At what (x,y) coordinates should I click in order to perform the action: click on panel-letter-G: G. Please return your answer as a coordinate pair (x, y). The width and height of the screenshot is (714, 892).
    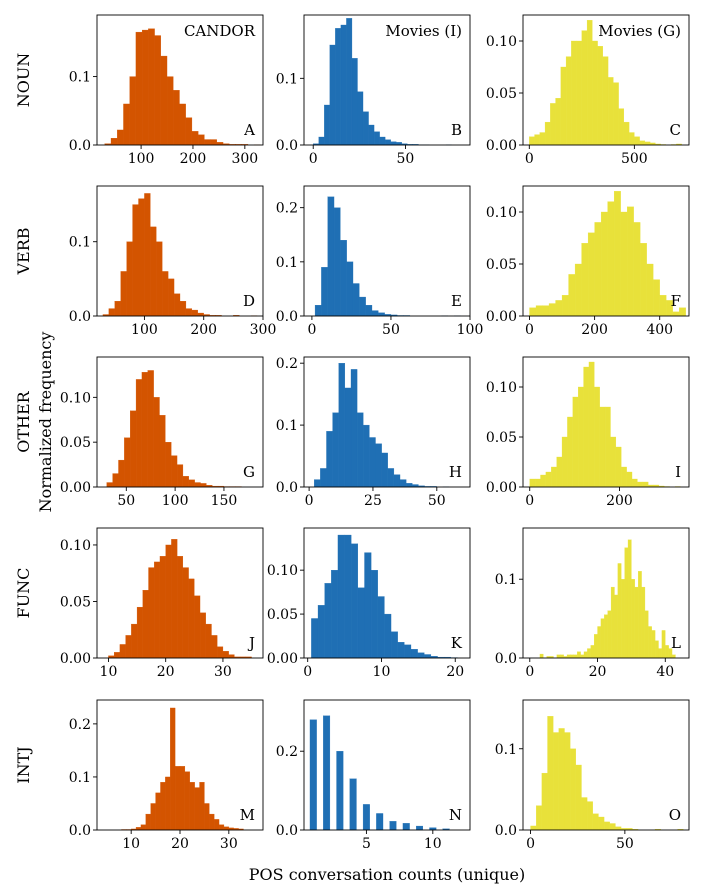
    Looking at the image, I should click on (249, 472).